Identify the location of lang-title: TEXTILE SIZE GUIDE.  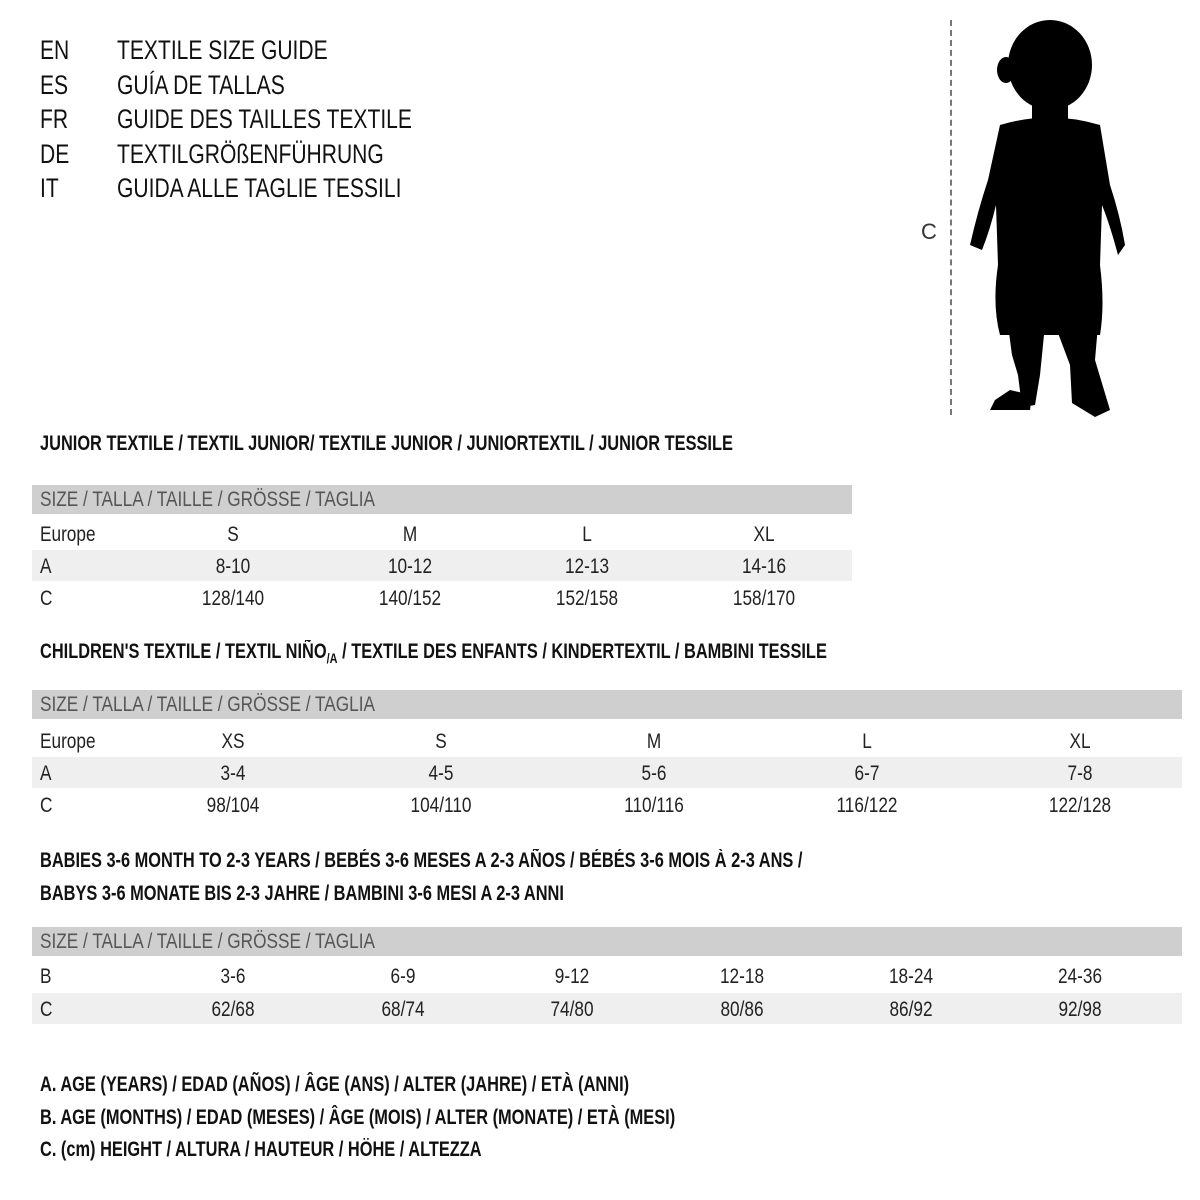
(222, 50).